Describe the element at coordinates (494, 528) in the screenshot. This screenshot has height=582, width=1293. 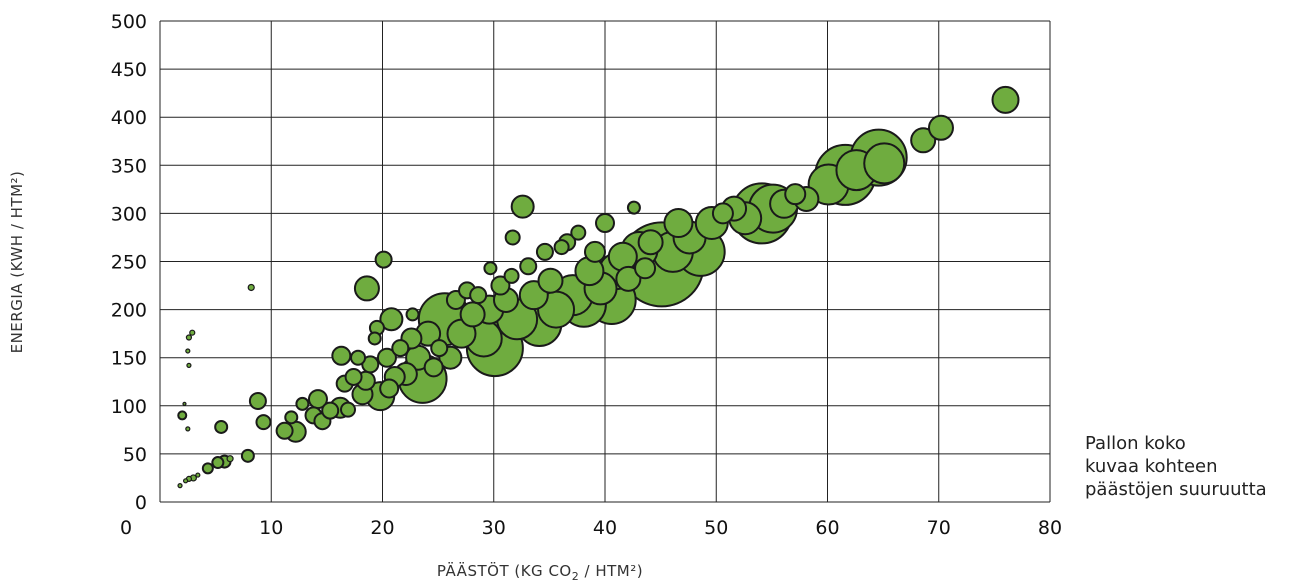
I see `x-tick-label: 30` at that location.